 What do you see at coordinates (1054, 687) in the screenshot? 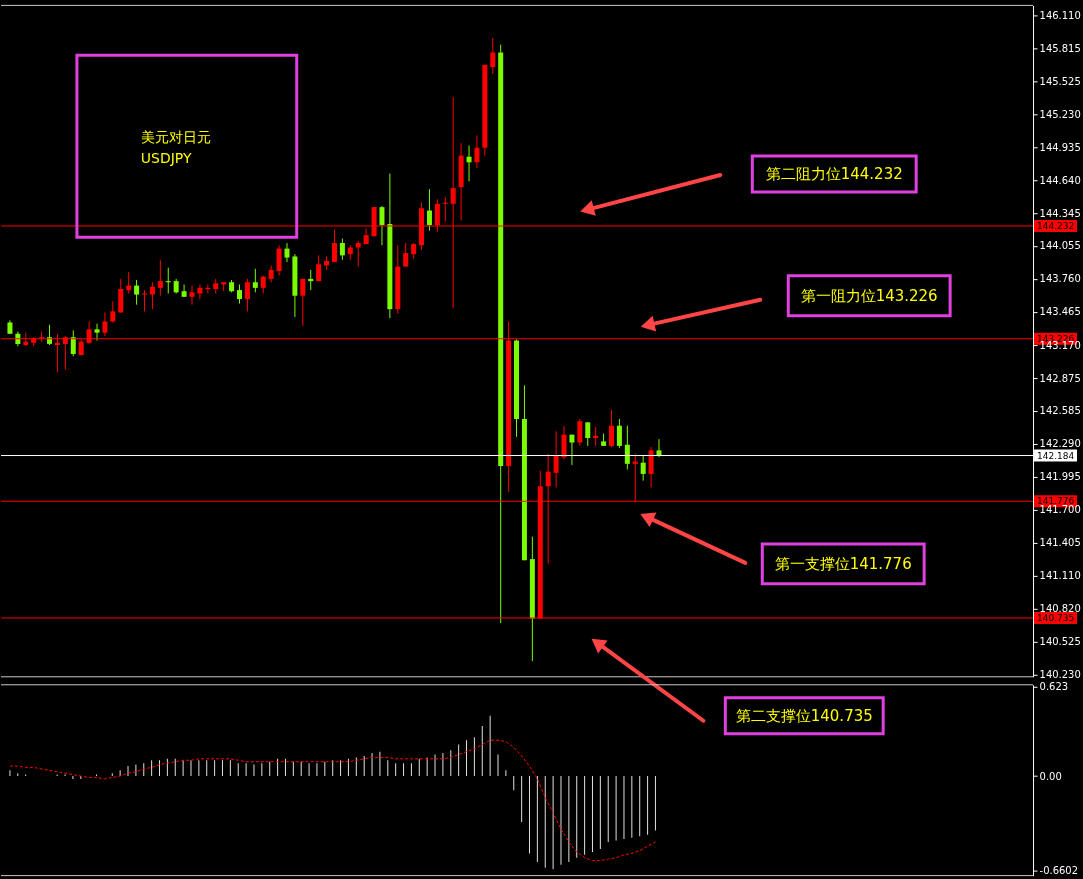
I see `y-tick-label: 0.623` at bounding box center [1054, 687].